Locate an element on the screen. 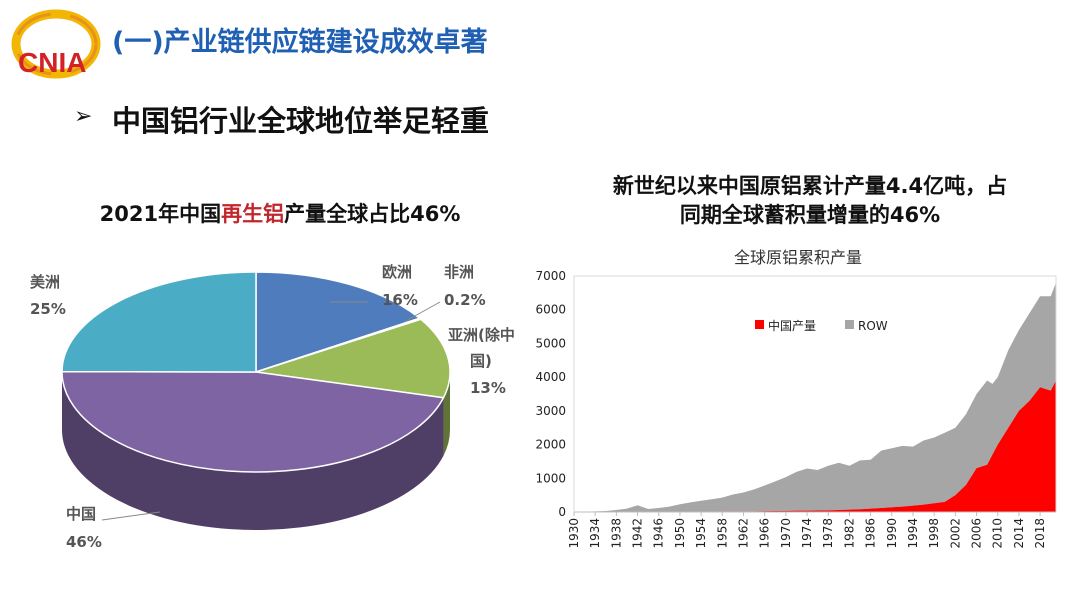 Image resolution: width=1080 pixels, height=608 pixels. x-tick-label: 1990 is located at coordinates (892, 533).